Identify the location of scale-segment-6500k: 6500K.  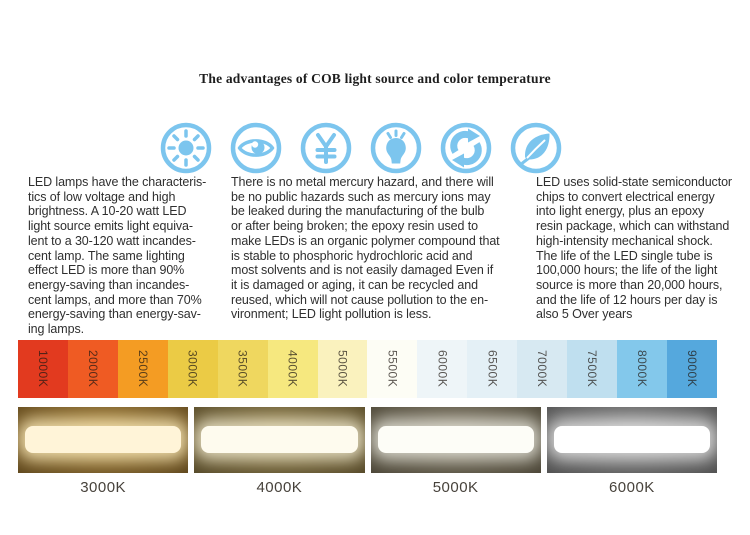
(492, 369).